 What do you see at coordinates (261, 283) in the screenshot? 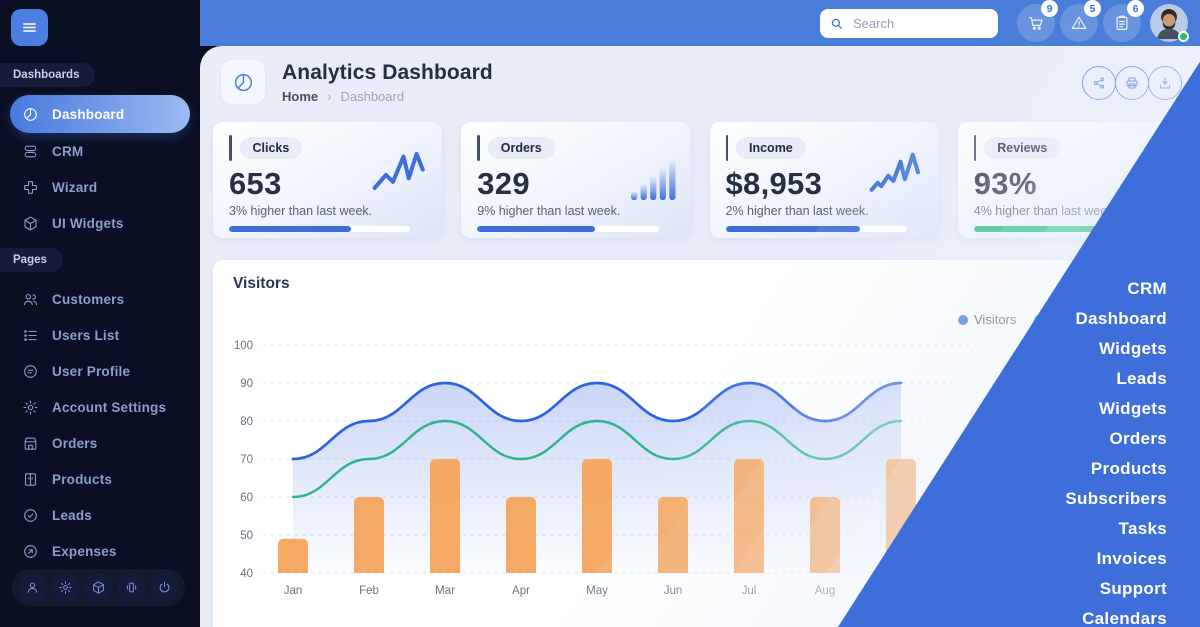
I see `chart-title: Visitors` at bounding box center [261, 283].